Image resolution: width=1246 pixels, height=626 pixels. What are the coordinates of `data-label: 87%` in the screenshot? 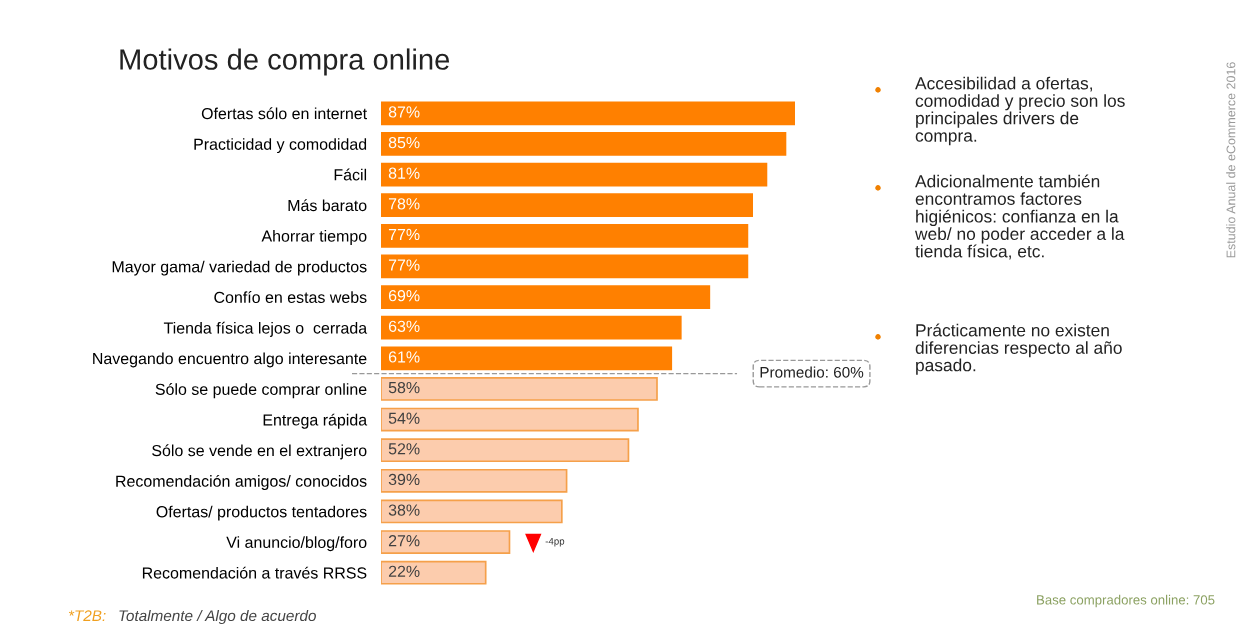 It's located at (404, 112).